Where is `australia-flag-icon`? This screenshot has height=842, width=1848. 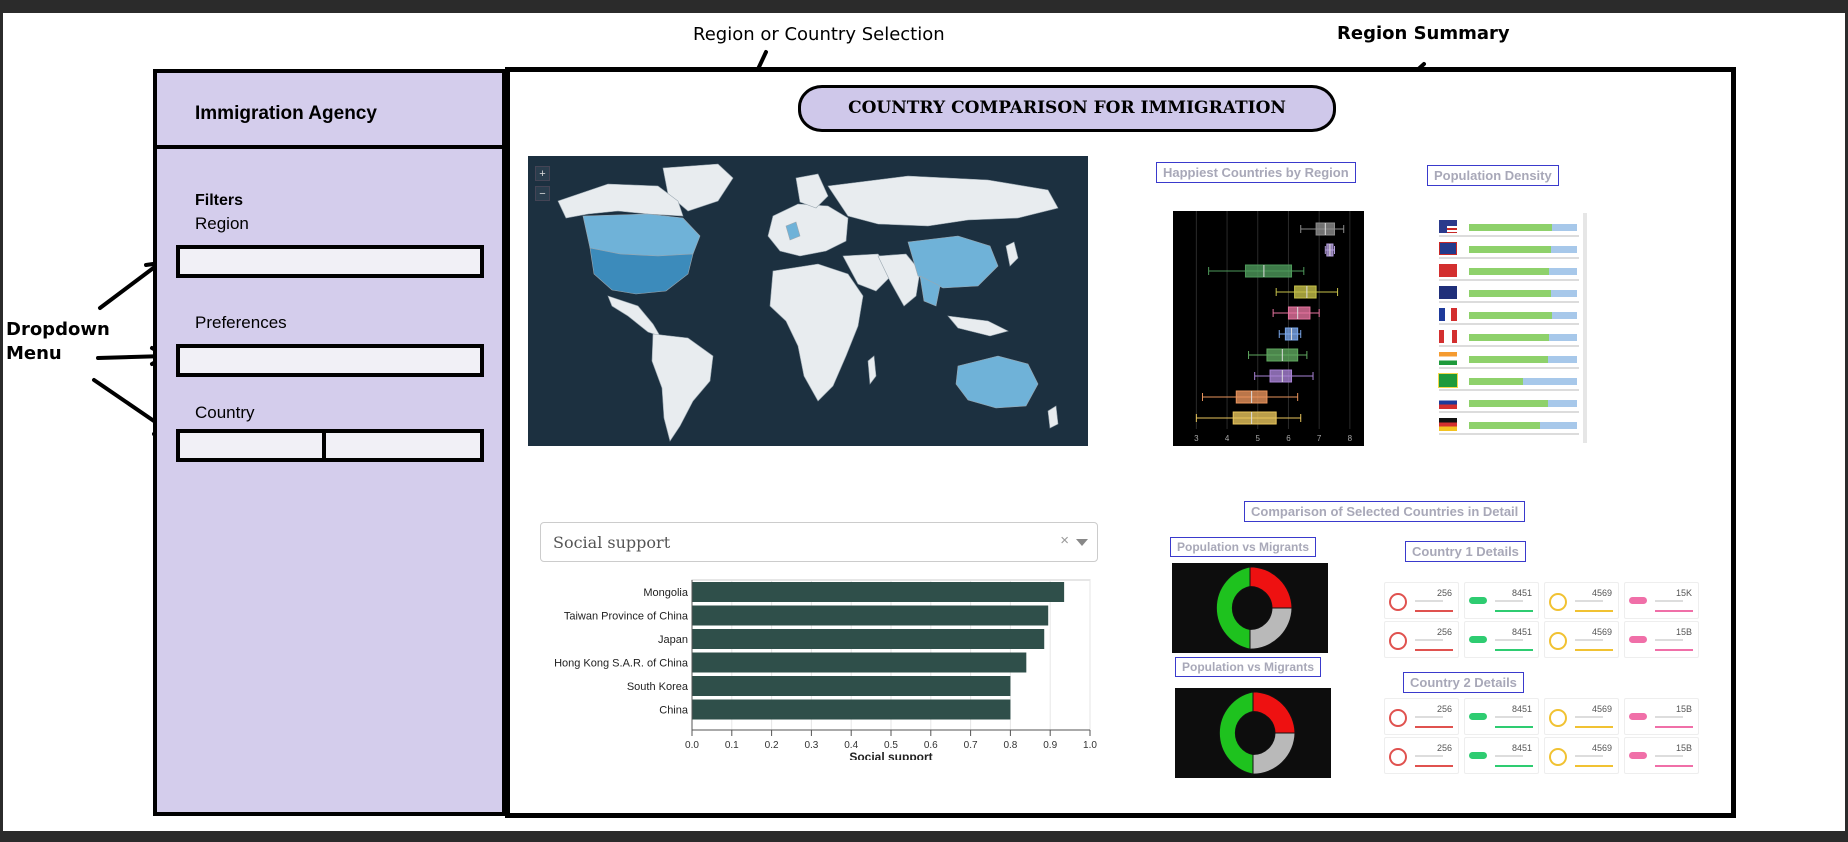
australia-flag-icon is located at coordinates (1448, 292).